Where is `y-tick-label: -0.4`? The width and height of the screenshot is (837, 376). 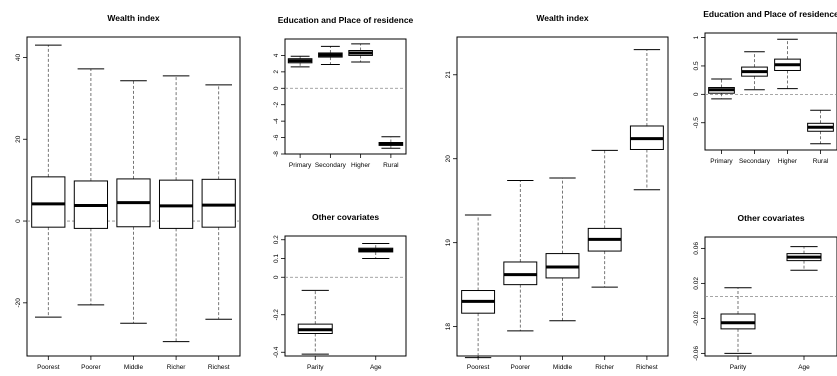
y-tick-label: -0.4 is located at coordinates (276, 352).